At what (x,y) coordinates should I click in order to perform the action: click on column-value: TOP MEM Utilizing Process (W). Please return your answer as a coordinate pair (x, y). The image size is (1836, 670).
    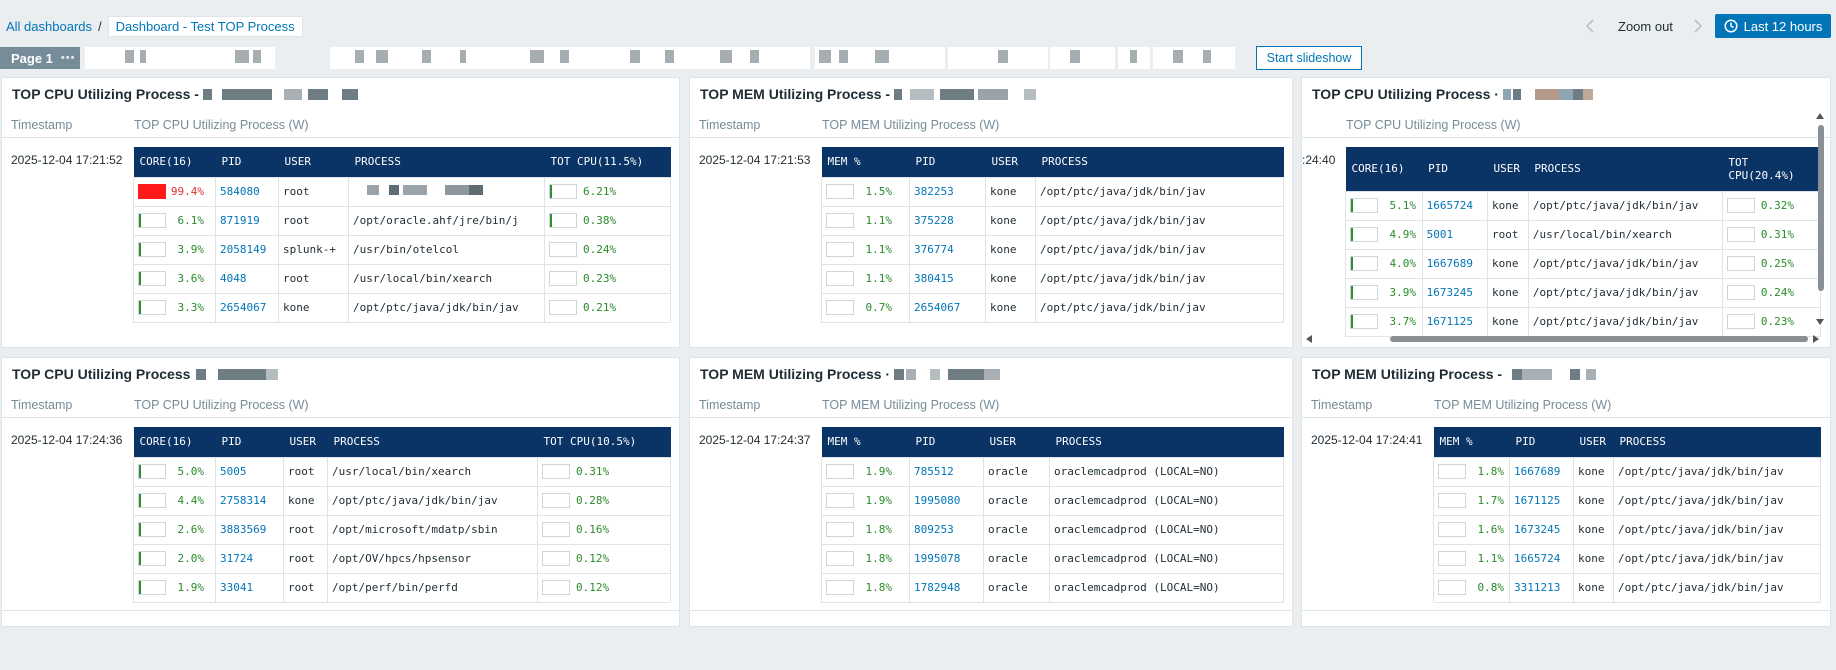
    Looking at the image, I should click on (1523, 405).